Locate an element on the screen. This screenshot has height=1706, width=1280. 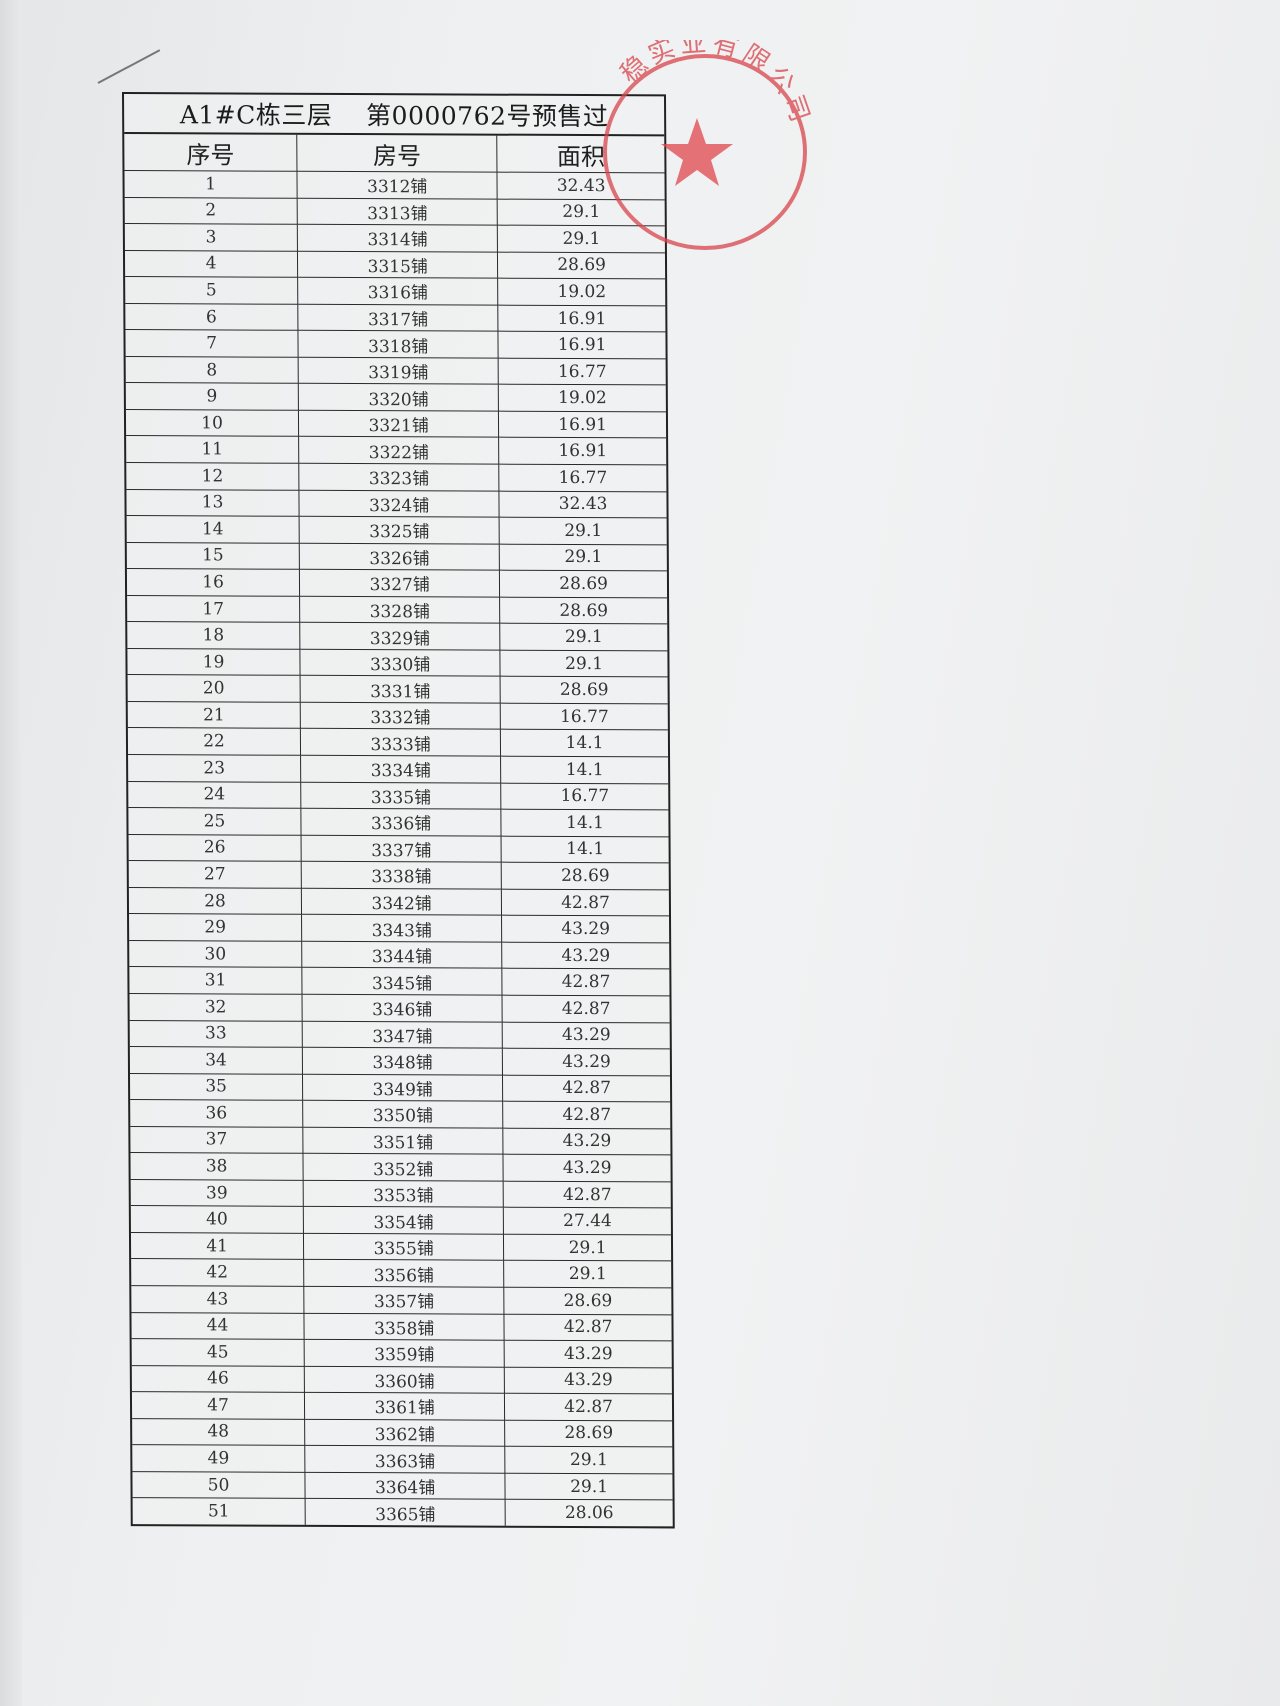
room-number: 3363铺 is located at coordinates (405, 1459).